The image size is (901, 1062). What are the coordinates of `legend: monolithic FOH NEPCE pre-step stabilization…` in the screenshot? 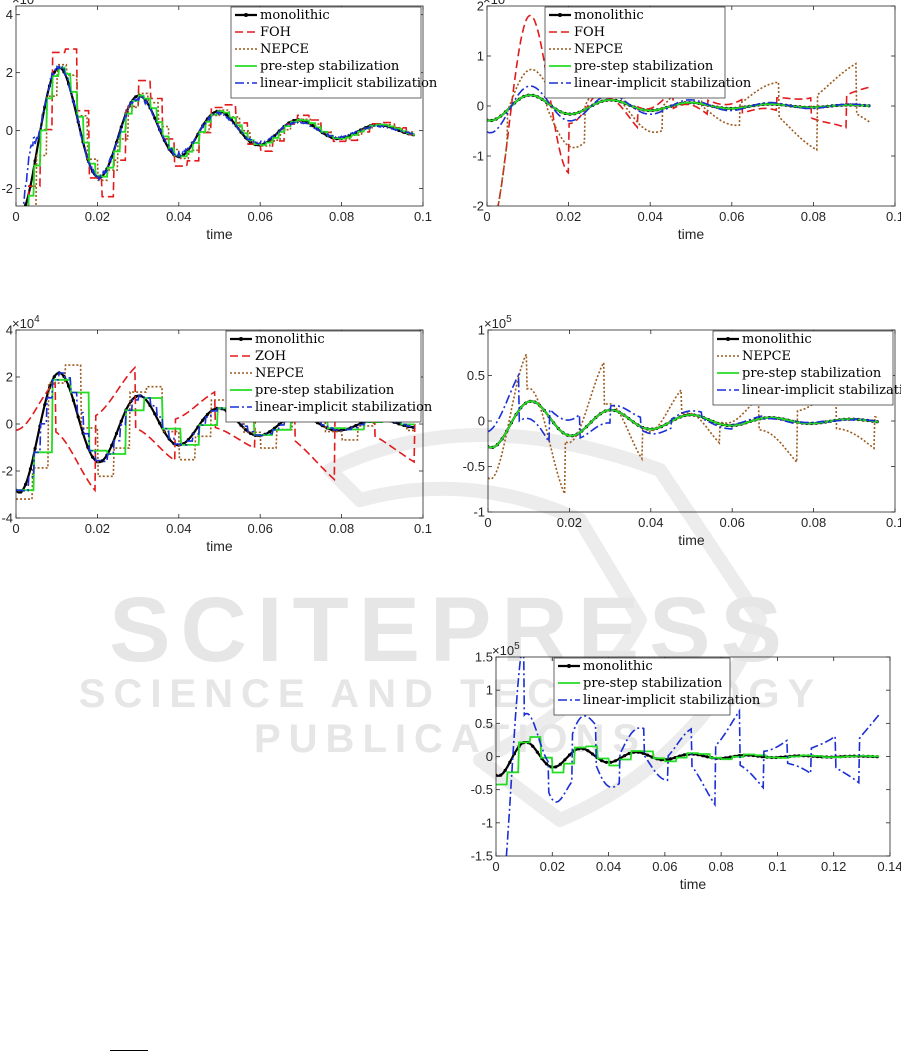 It's located at (334, 52).